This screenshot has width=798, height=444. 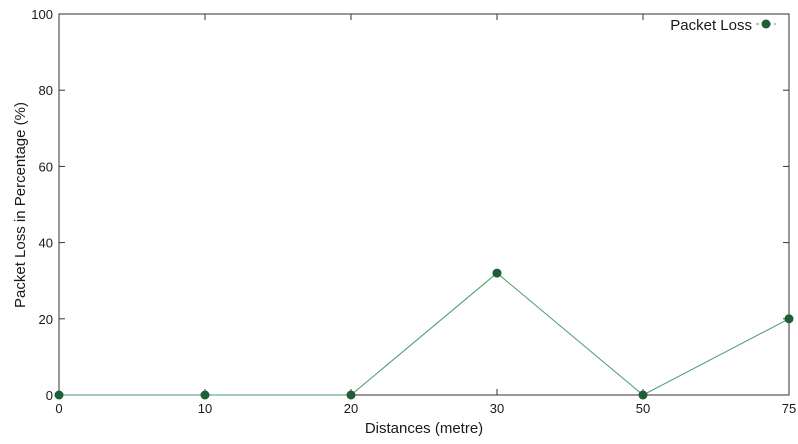 I want to click on x-axis-title: Distances (metre), so click(x=424, y=428).